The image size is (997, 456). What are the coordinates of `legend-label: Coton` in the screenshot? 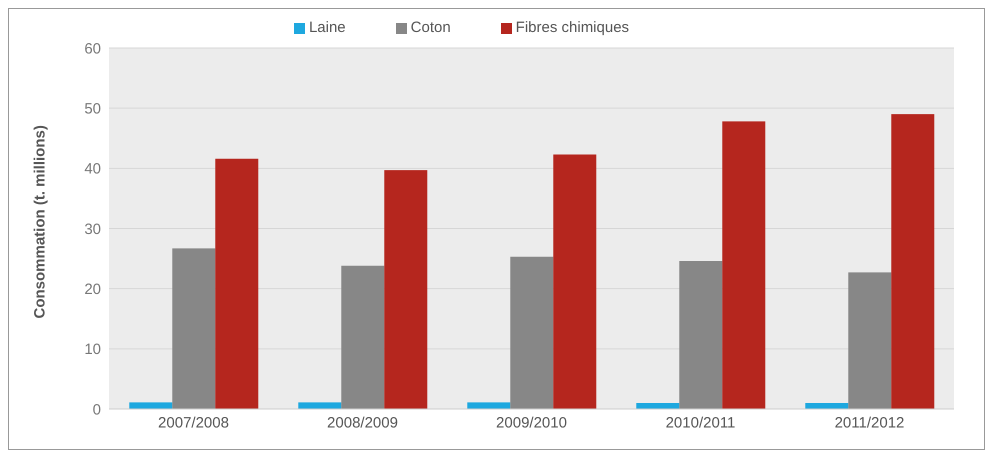 It's located at (430, 27).